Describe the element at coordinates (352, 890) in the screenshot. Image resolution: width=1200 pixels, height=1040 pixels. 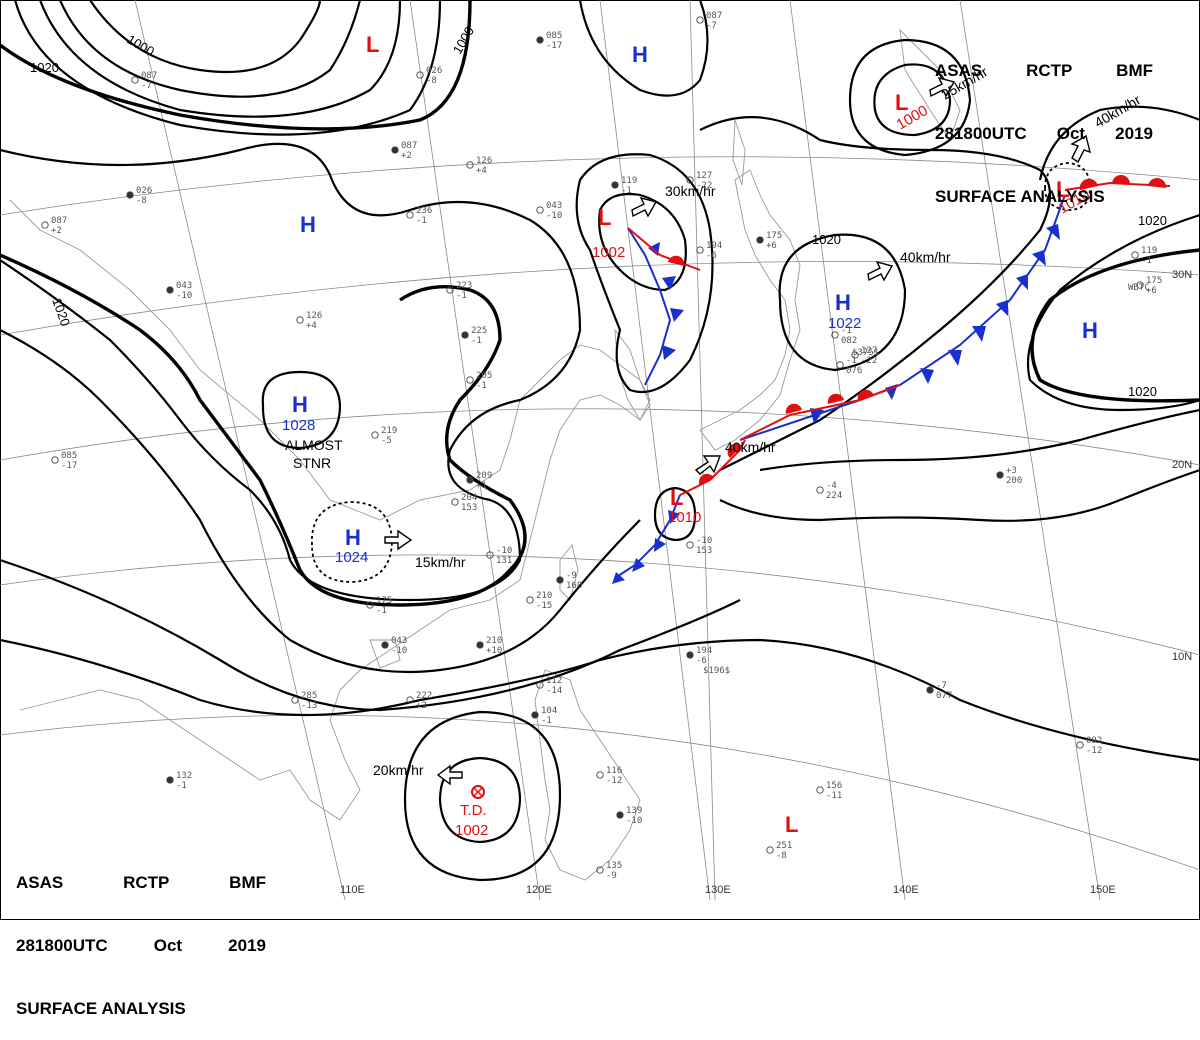
I see `lon-label-110e: 110E` at that location.